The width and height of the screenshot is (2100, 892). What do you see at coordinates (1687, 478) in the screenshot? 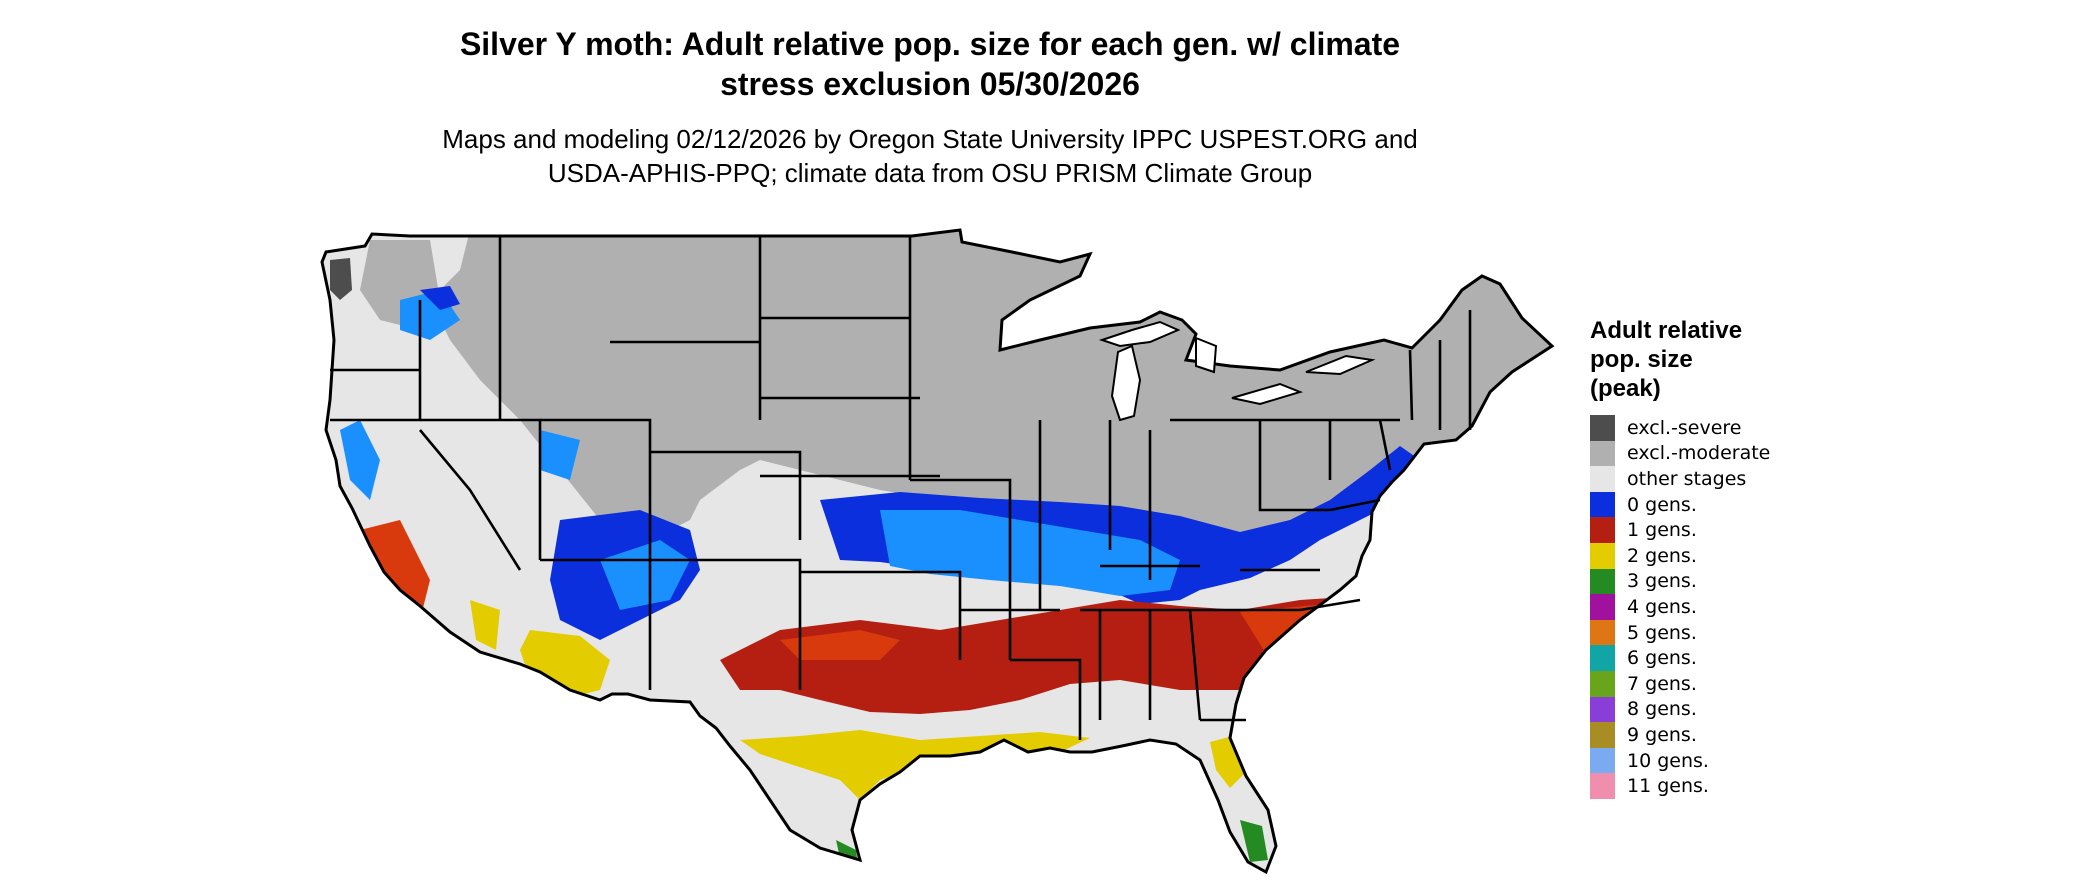
I see `legend-label: other stages` at bounding box center [1687, 478].